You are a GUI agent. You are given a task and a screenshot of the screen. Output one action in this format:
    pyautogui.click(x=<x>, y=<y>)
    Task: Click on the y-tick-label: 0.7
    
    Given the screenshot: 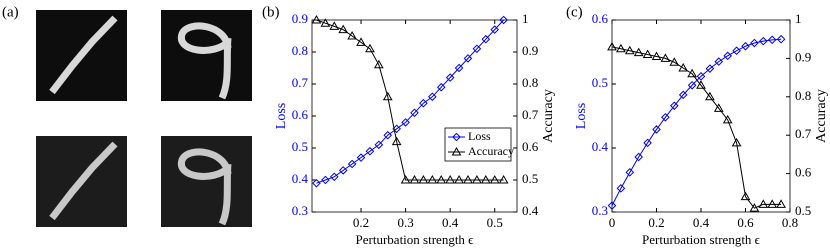 What is the action you would take?
    pyautogui.click(x=300, y=82)
    